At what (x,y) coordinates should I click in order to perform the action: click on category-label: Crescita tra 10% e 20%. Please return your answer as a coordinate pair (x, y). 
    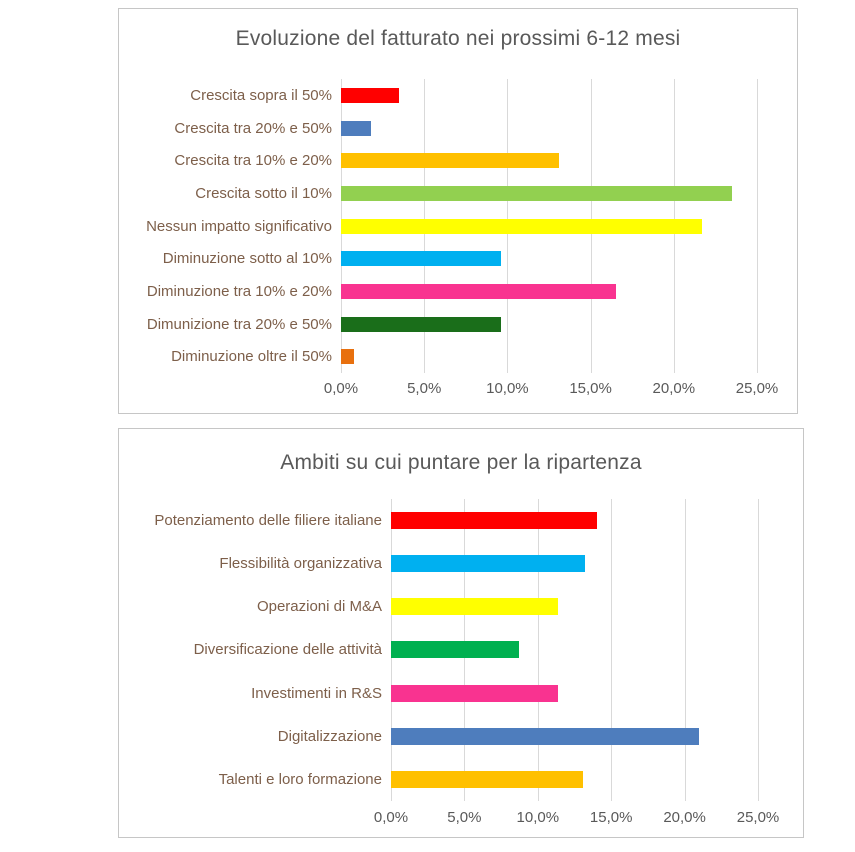
    Looking at the image, I should click on (253, 161).